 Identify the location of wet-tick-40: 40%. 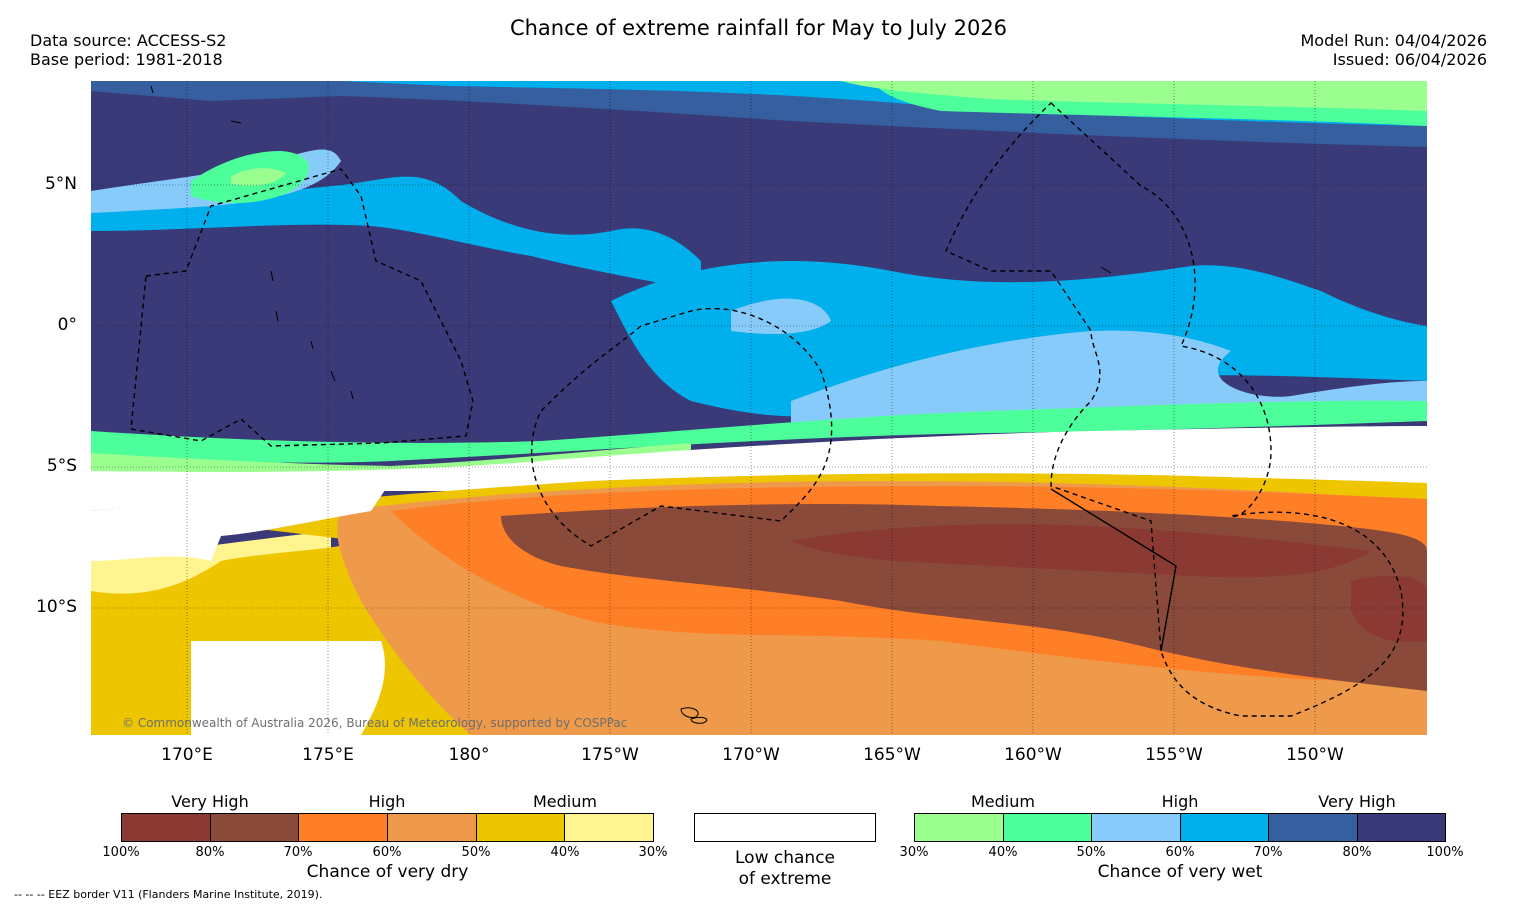
(1003, 852).